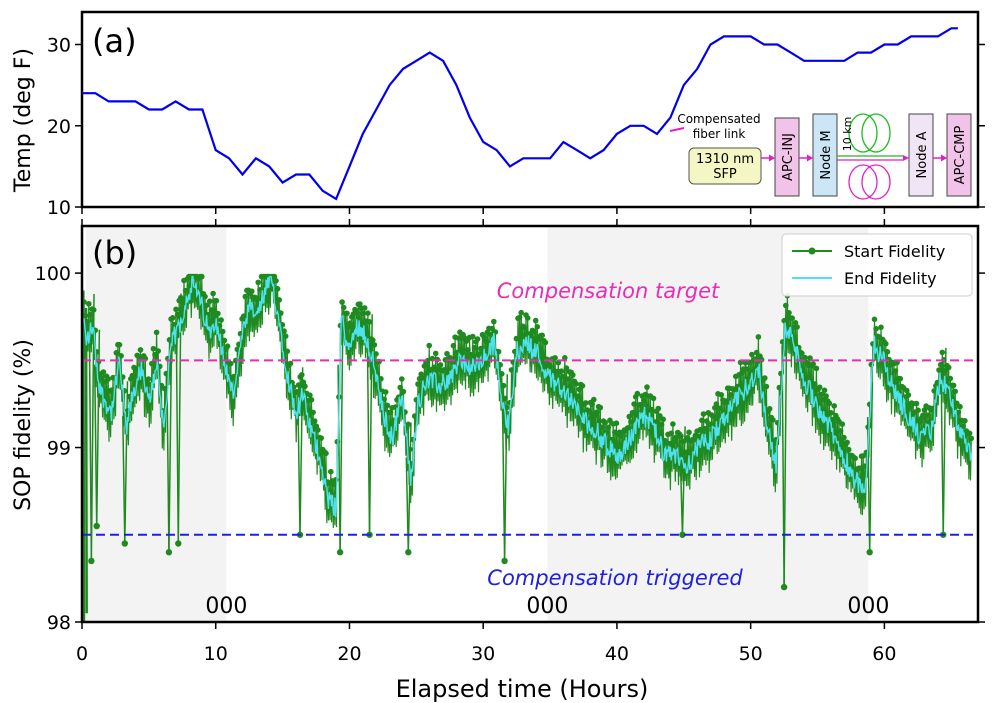 The image size is (997, 703). What do you see at coordinates (522, 689) in the screenshot?
I see `x-axis-label: Elapsed time (Hours)` at bounding box center [522, 689].